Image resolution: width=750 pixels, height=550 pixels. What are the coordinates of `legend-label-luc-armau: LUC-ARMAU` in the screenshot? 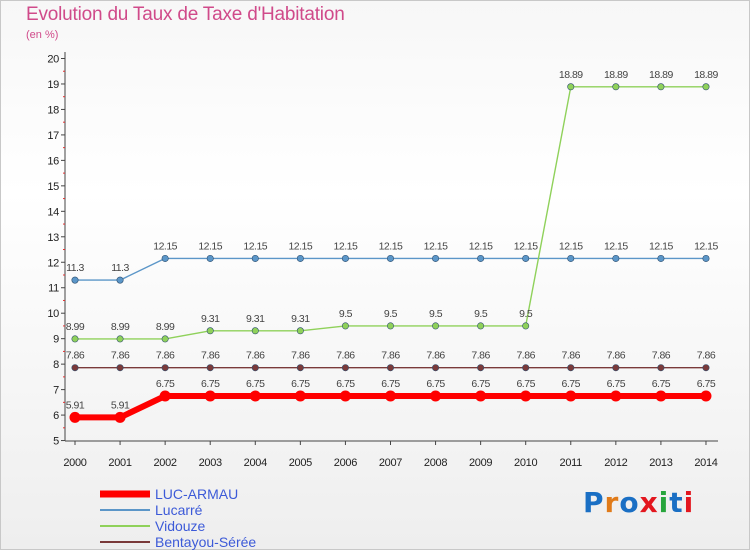 It's located at (196, 494).